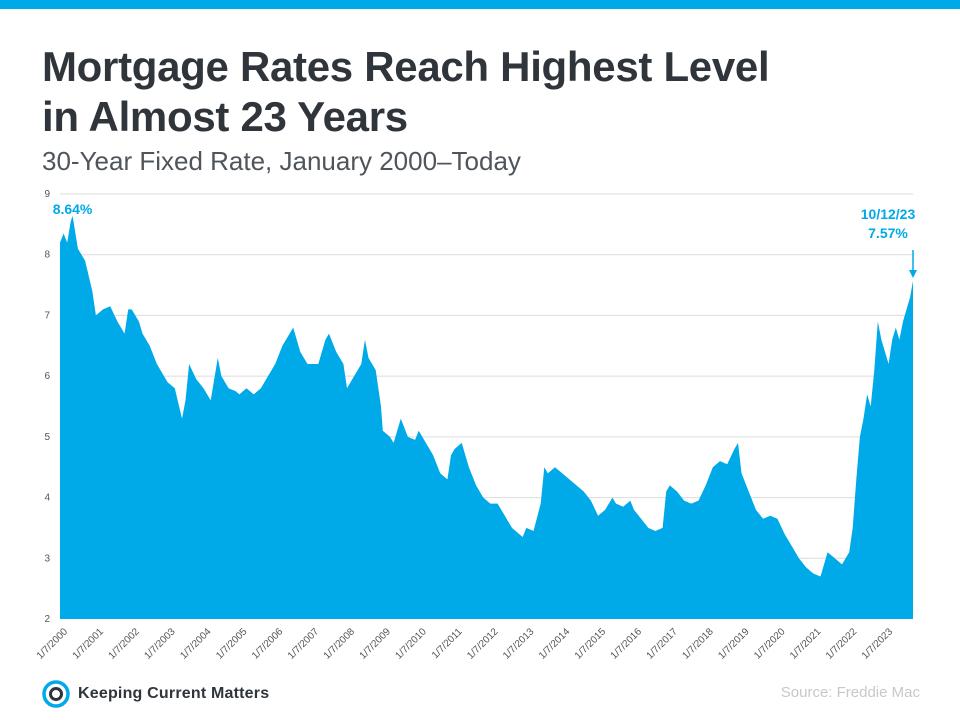  I want to click on kcm-logo-icon, so click(56, 694).